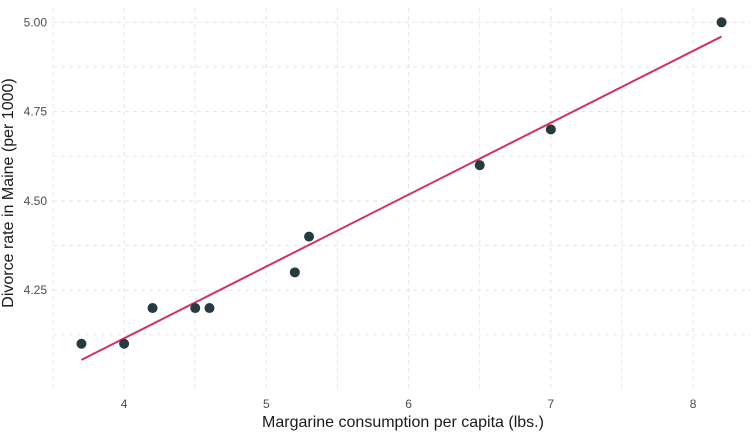  I want to click on y-axis-title: Divorce rate in Maine (per 1000), so click(8, 192).